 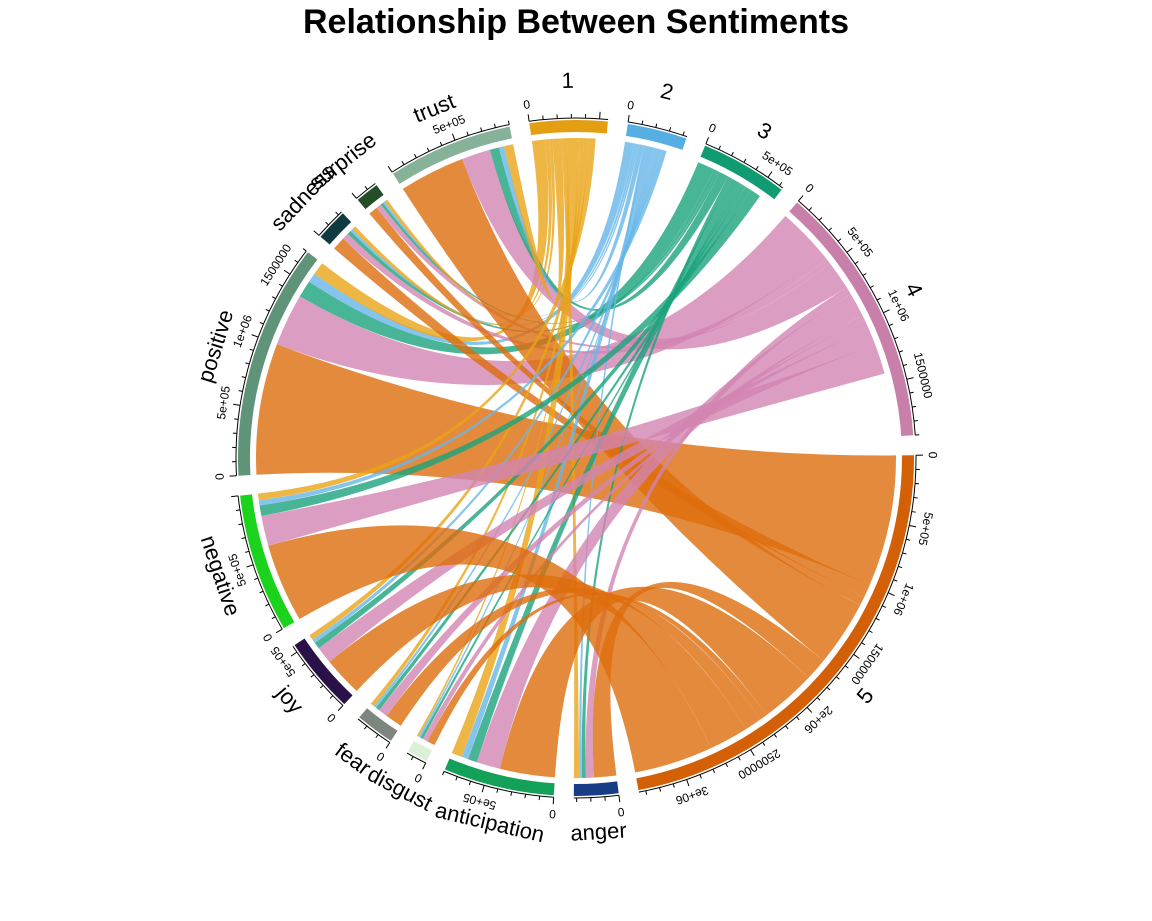 I want to click on tick-label-5: 1e+06, so click(x=903, y=599).